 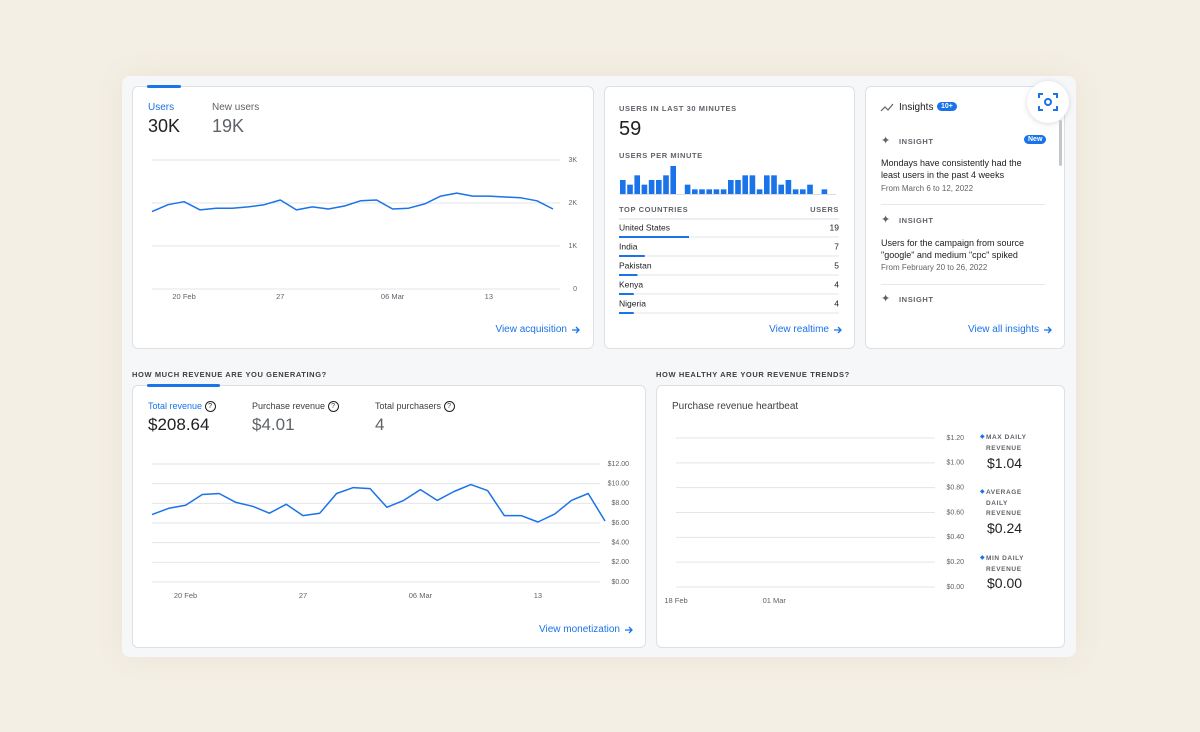 What do you see at coordinates (916, 299) in the screenshot?
I see `insight-kicker: INSIGHT` at bounding box center [916, 299].